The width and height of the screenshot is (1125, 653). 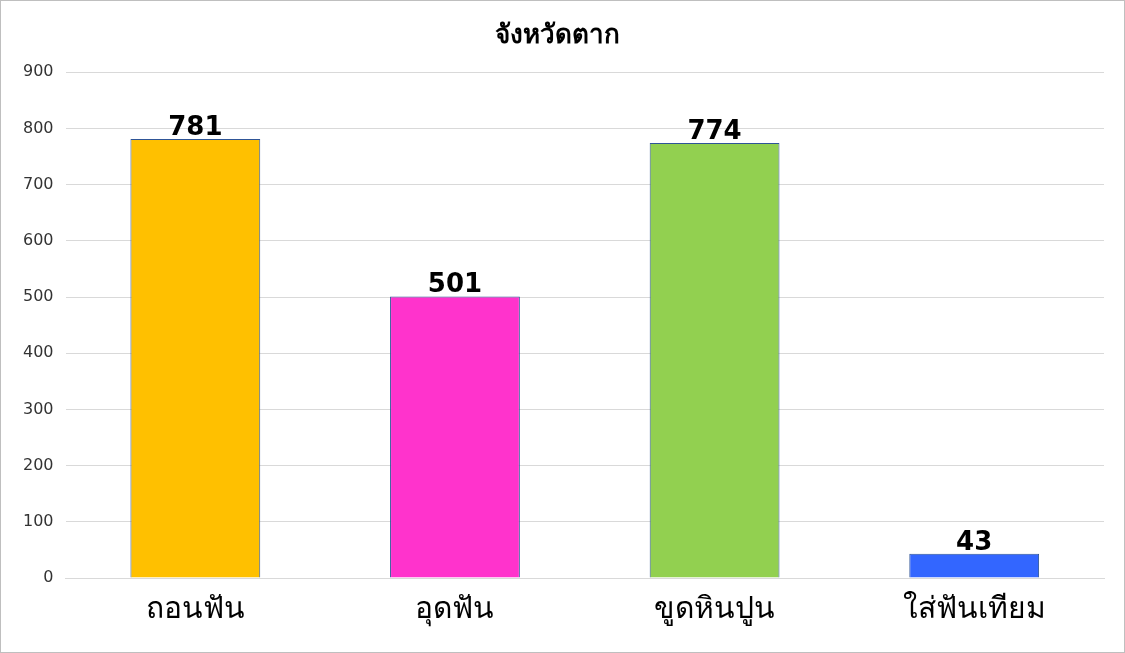 What do you see at coordinates (38, 239) in the screenshot?
I see `y-tick-label: 600` at bounding box center [38, 239].